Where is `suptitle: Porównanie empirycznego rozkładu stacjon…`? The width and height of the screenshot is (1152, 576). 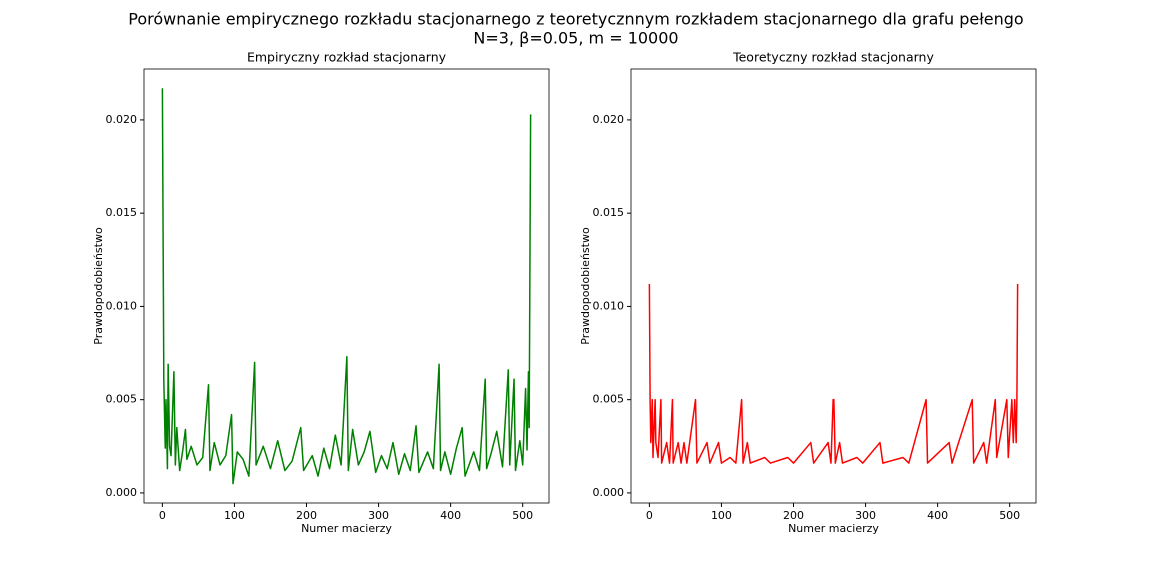
suptitle: Porównanie empirycznego rozkładu stacjon… is located at coordinates (575, 19).